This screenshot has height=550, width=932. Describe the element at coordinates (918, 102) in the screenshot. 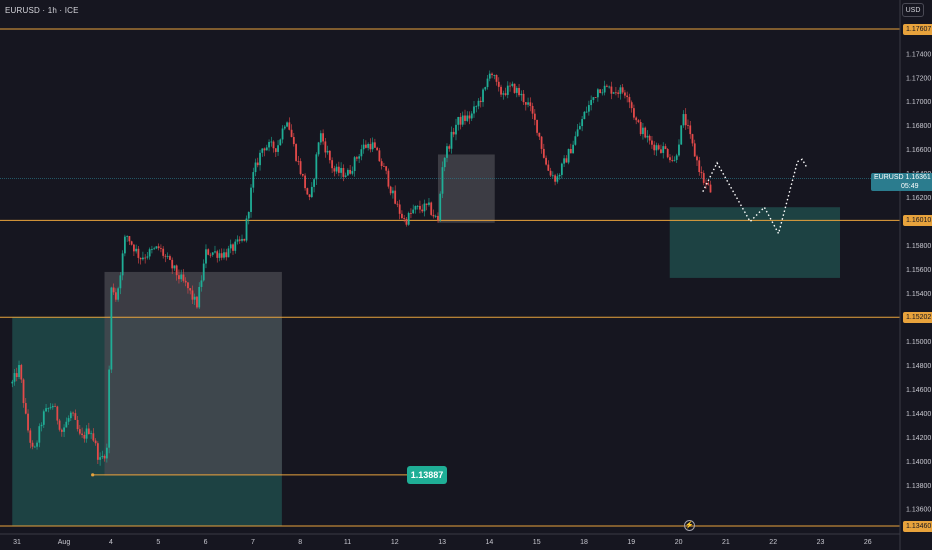

I see `price-tick-label: 1.17000` at that location.